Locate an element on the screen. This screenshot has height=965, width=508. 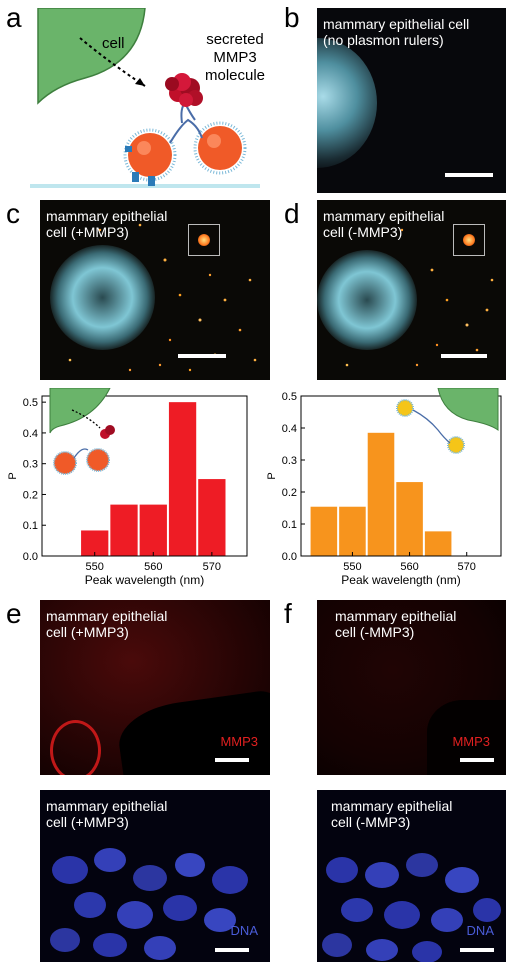
dark-region is located at coordinates (192, 732).